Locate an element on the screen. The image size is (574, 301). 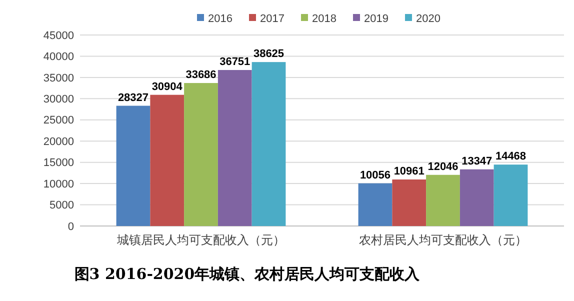
legend-label: 2016 is located at coordinates (220, 18).